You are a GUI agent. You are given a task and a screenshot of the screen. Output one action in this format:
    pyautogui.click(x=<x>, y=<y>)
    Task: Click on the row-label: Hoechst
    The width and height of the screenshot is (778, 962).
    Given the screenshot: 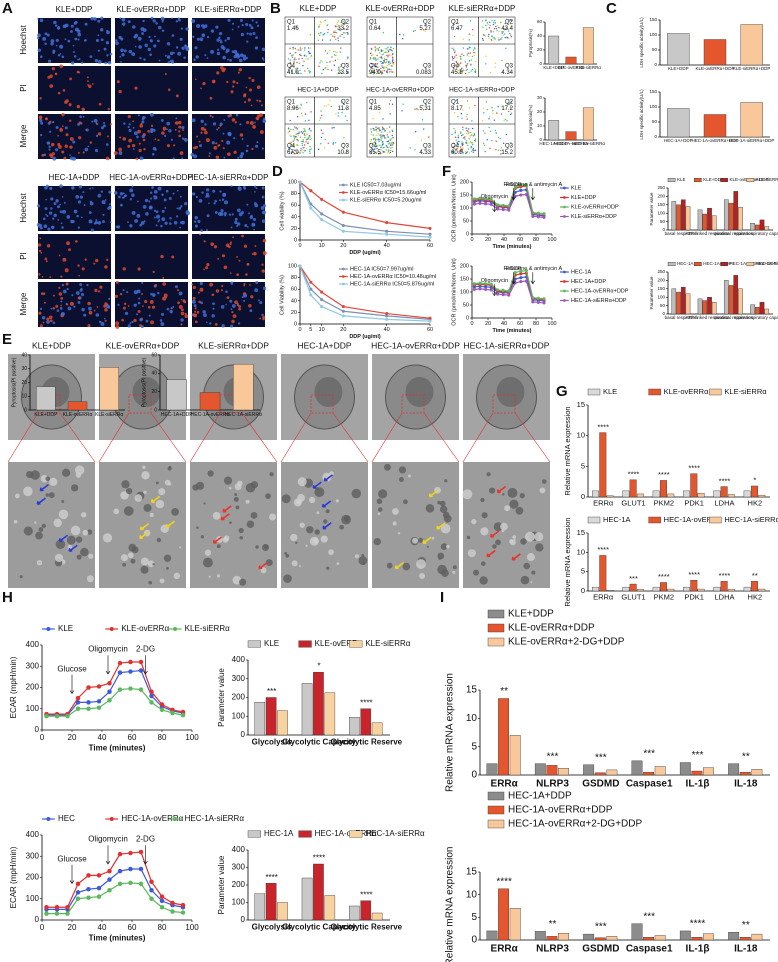 What is the action you would take?
    pyautogui.click(x=23, y=40)
    